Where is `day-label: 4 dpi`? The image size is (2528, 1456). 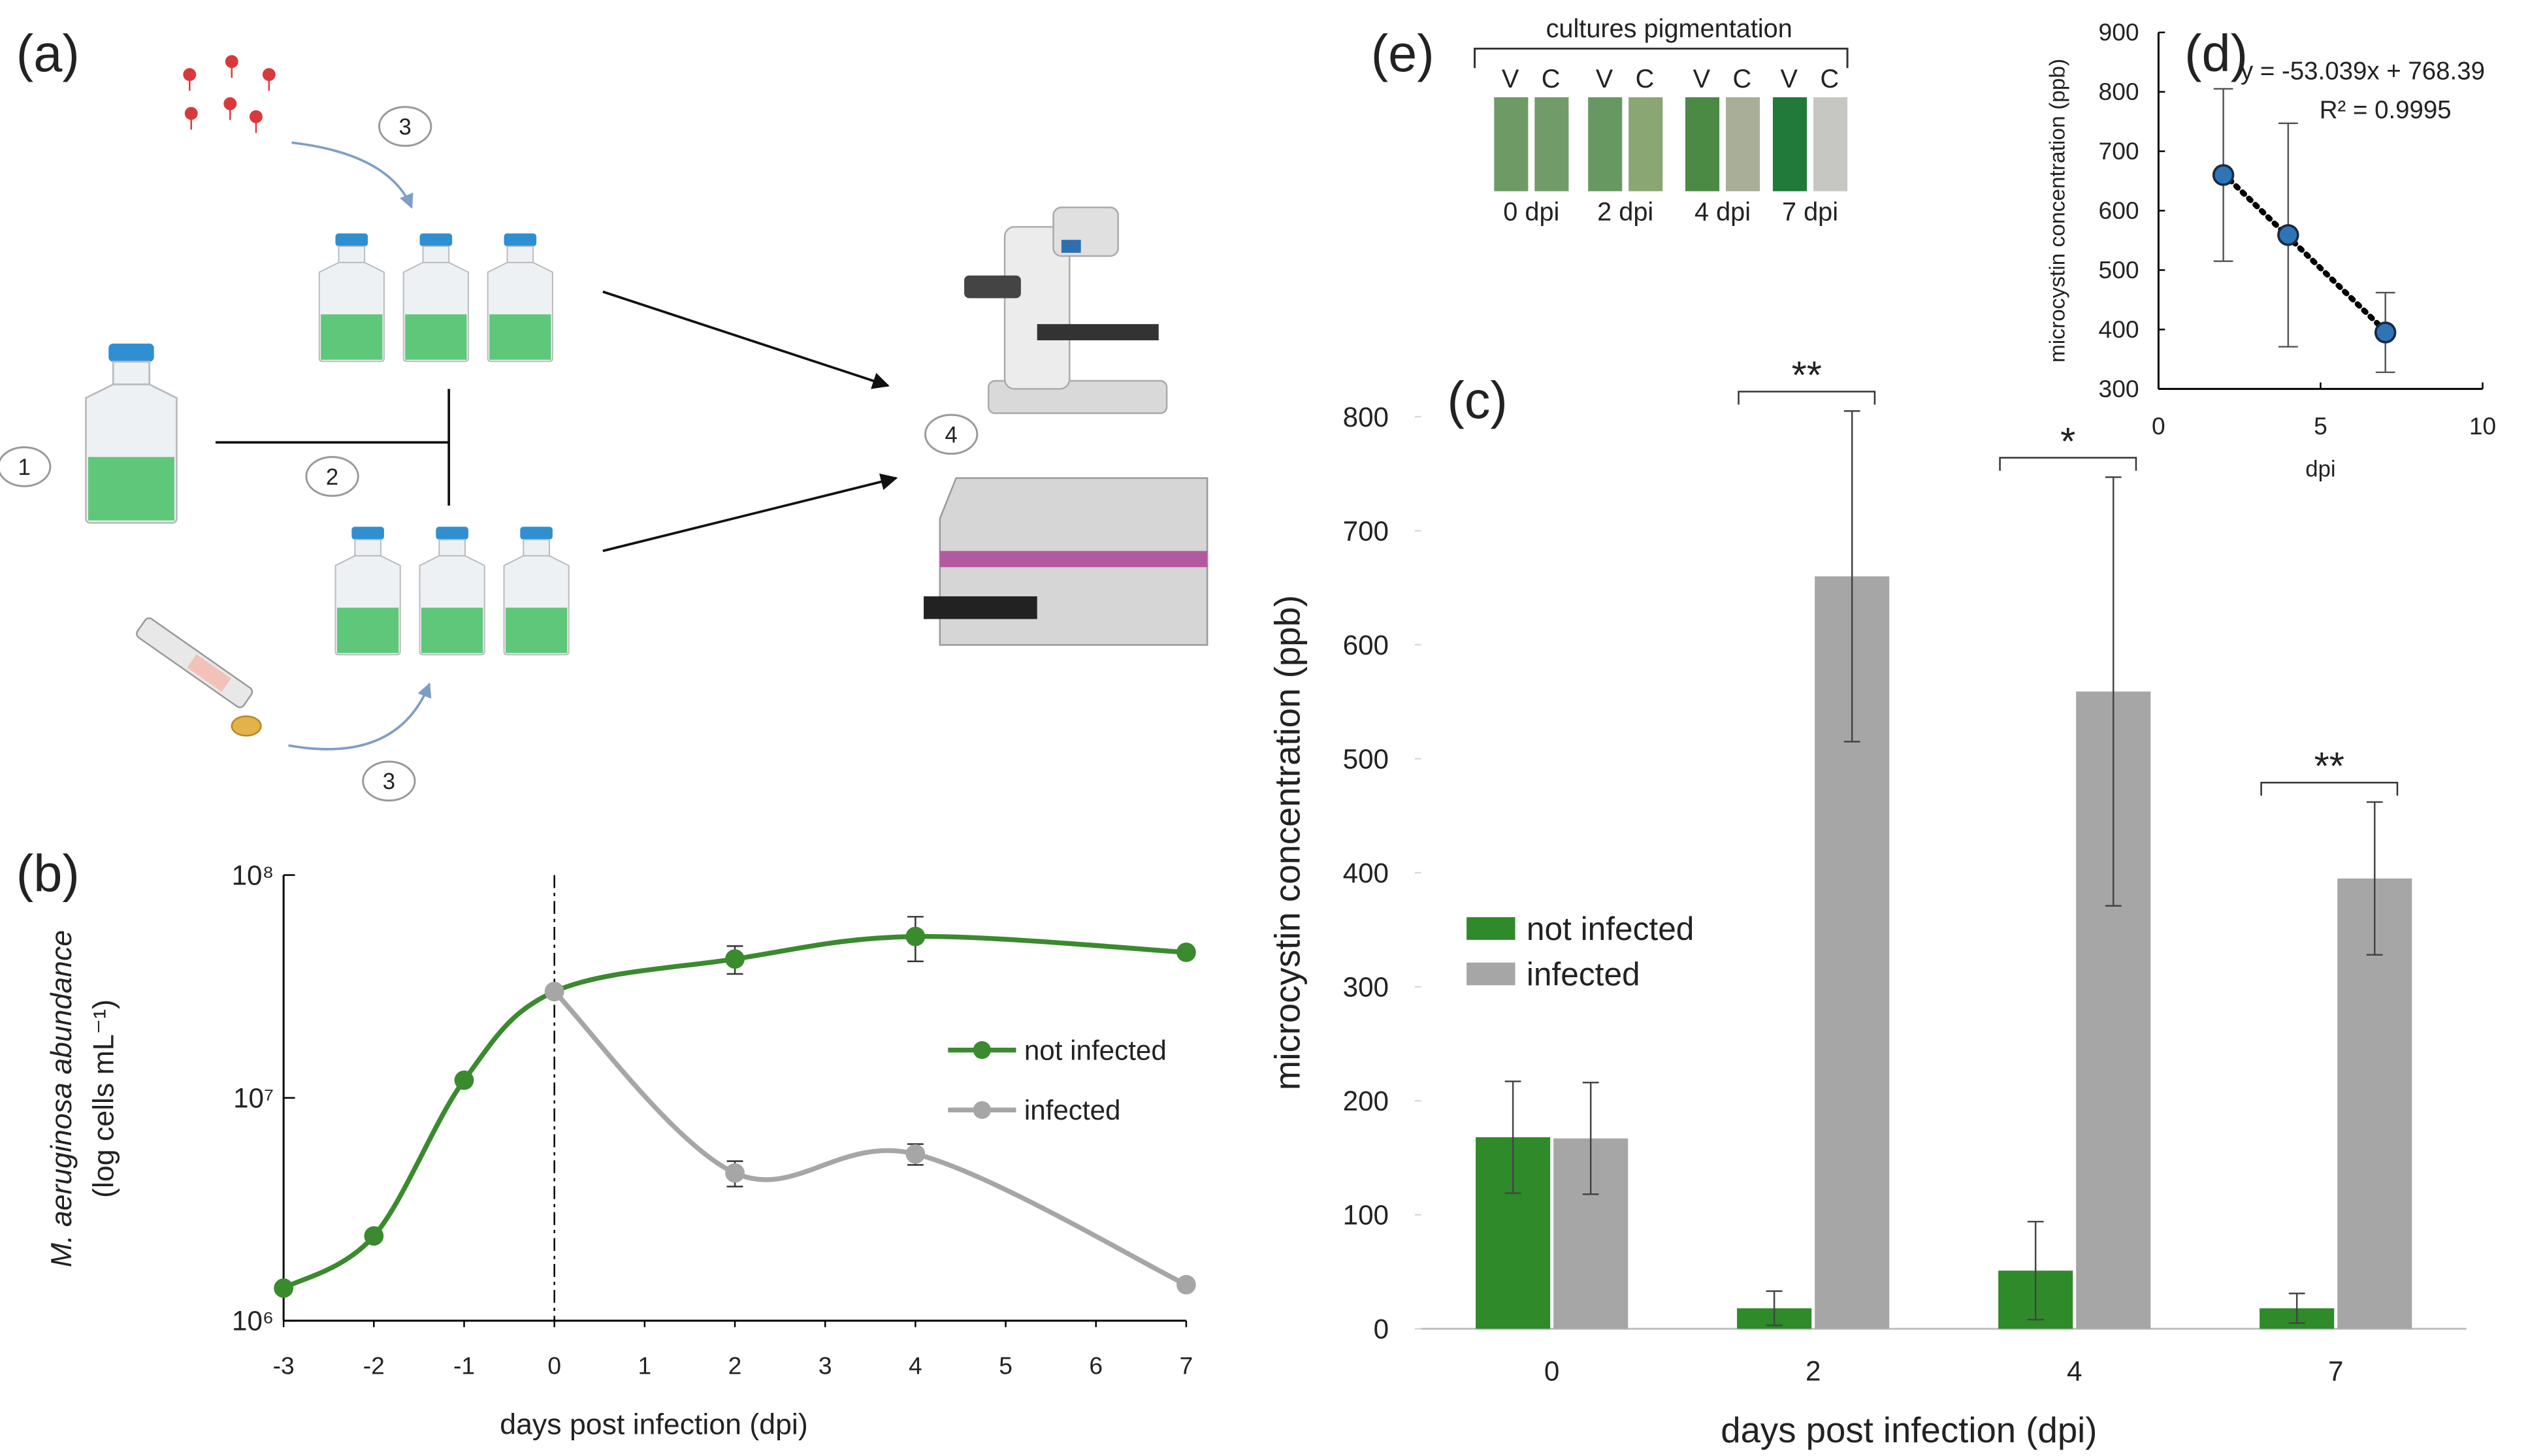 day-label: 4 dpi is located at coordinates (1722, 211).